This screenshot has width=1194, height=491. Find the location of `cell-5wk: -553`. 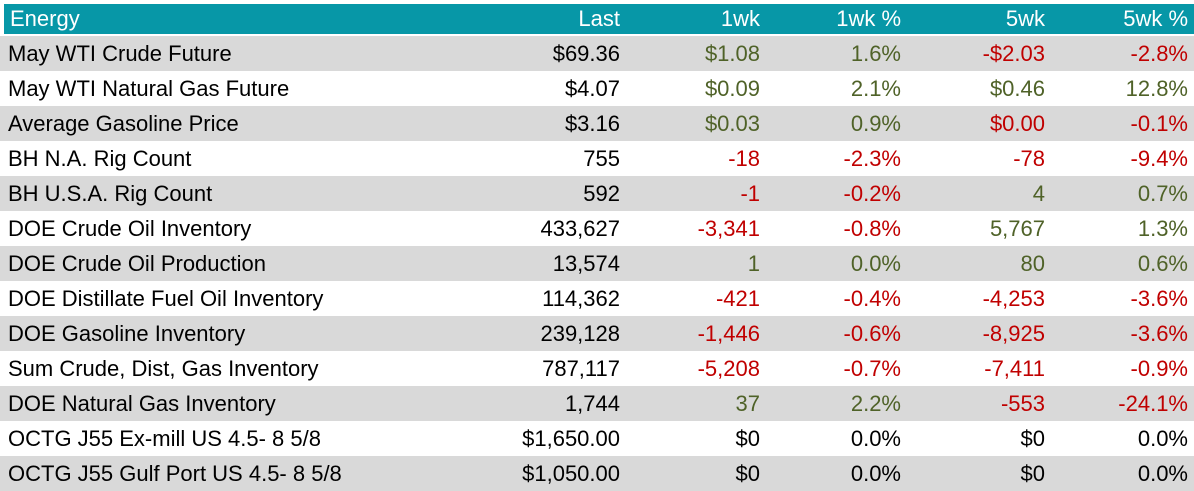

cell-5wk: -553 is located at coordinates (1022, 403).